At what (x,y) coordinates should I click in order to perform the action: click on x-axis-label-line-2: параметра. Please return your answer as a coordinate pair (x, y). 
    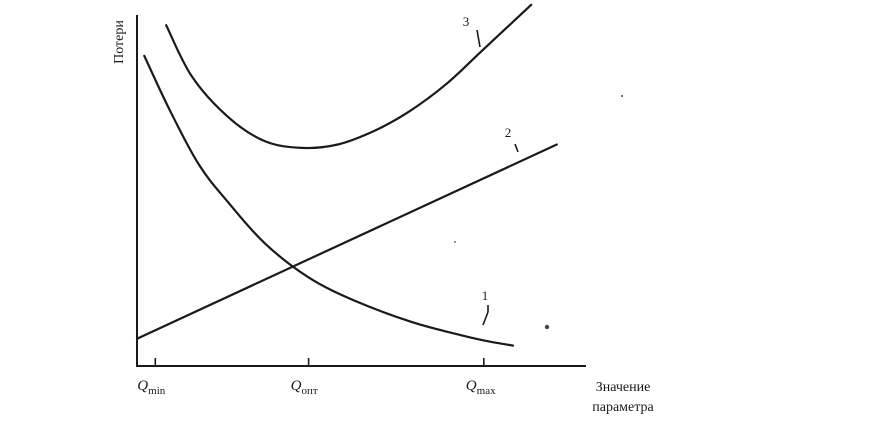
    Looking at the image, I should click on (623, 407).